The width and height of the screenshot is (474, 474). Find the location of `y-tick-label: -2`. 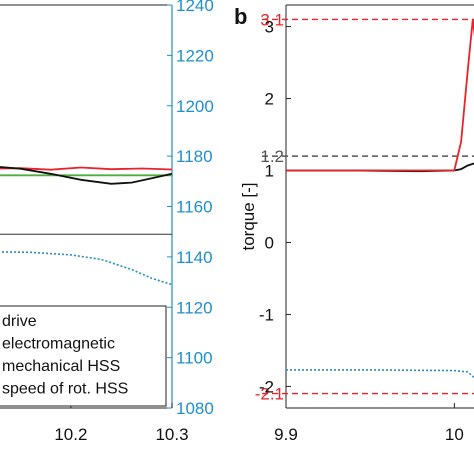

y-tick-label: -2 is located at coordinates (266, 386).